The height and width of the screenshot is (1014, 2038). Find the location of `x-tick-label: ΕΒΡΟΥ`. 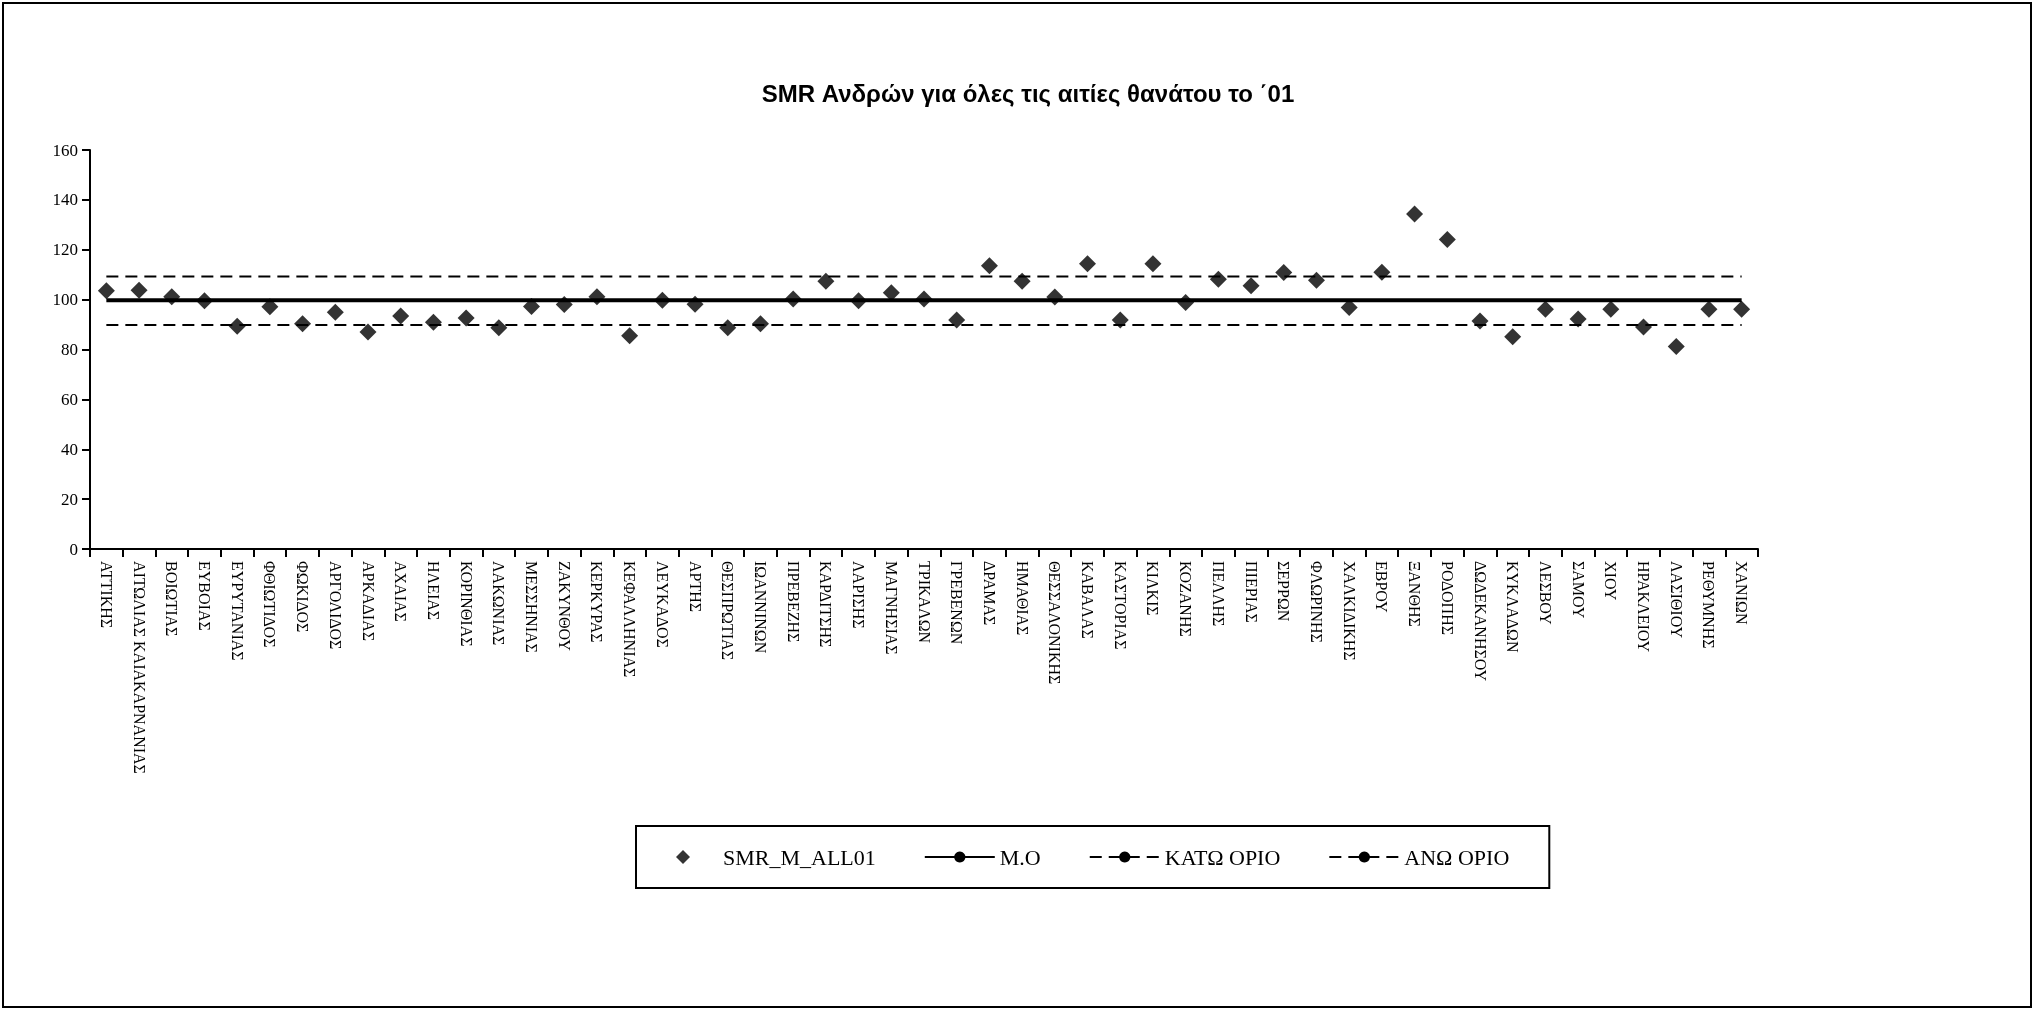

x-tick-label: ΕΒΡΟΥ is located at coordinates (1382, 587).